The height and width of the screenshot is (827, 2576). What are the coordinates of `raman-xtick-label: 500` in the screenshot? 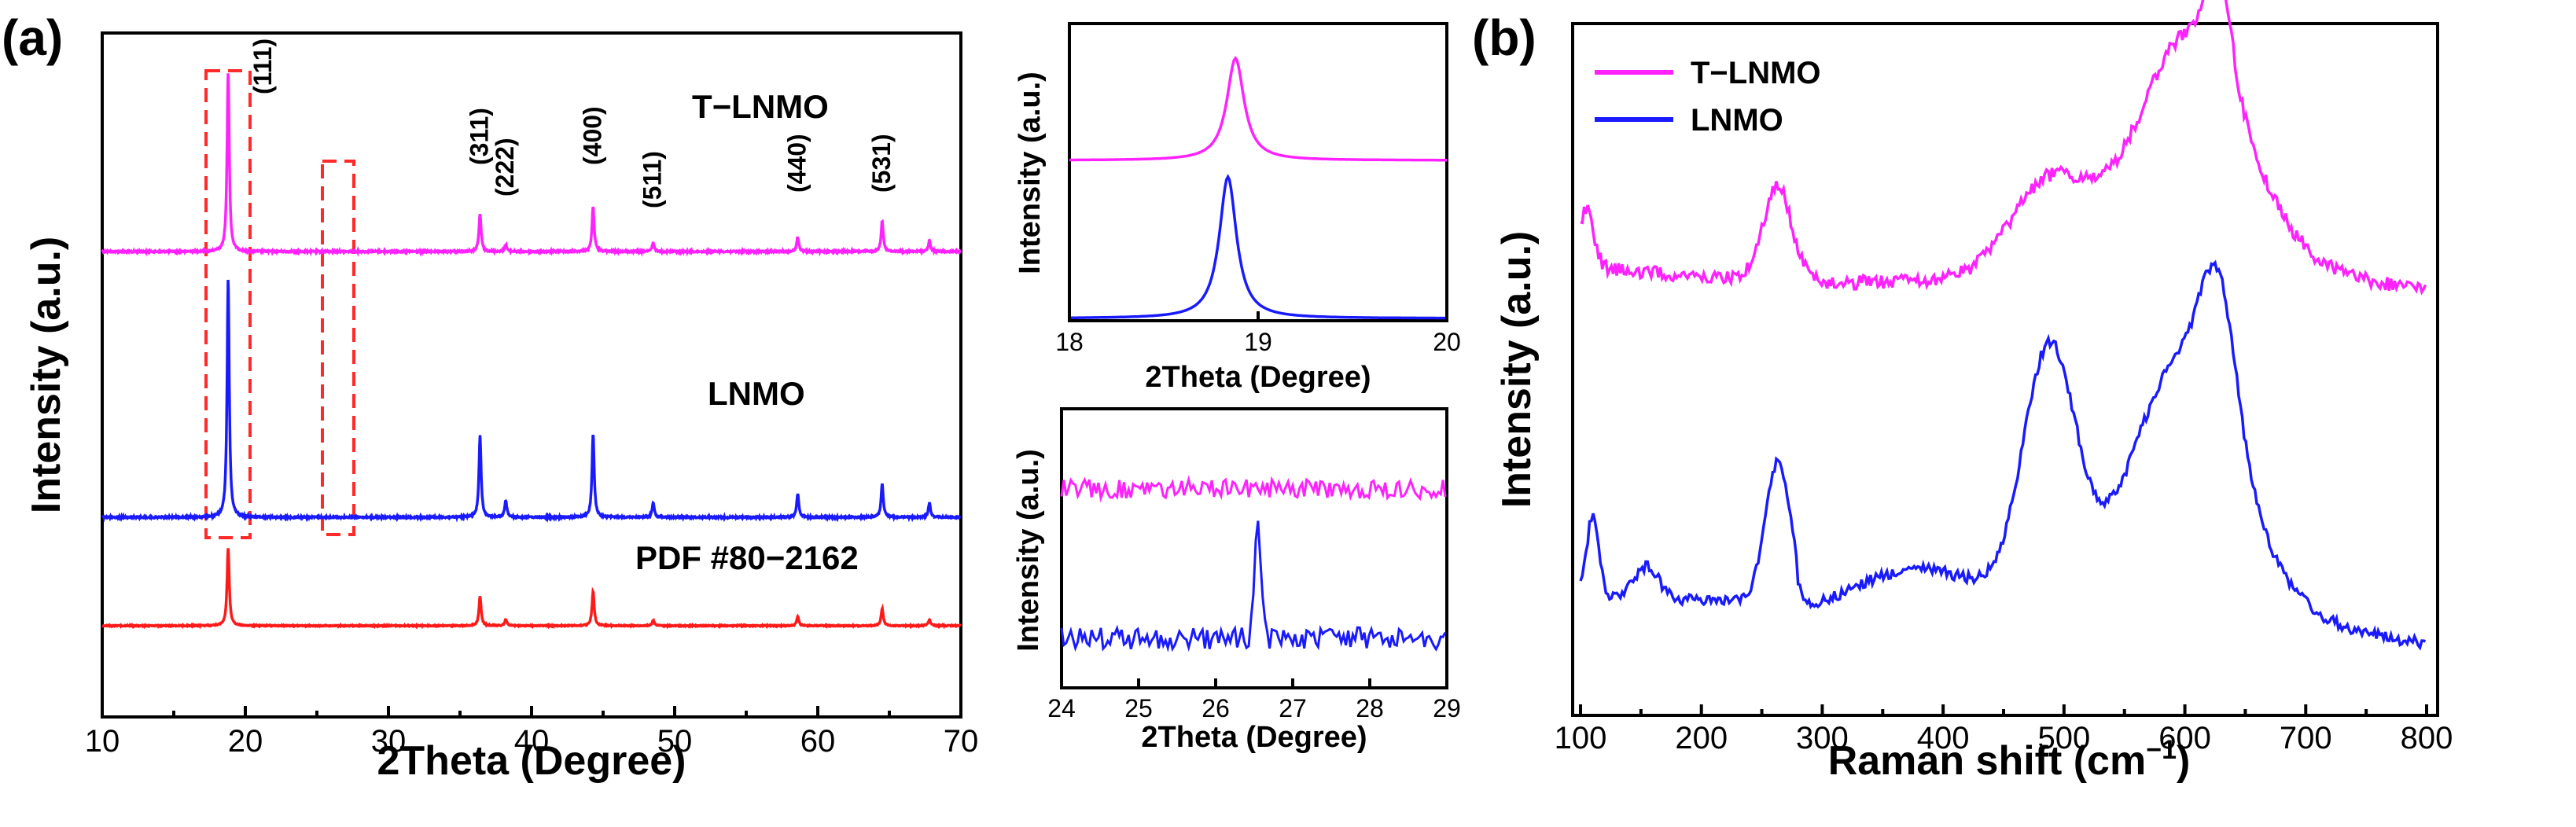 It's located at (2063, 738).